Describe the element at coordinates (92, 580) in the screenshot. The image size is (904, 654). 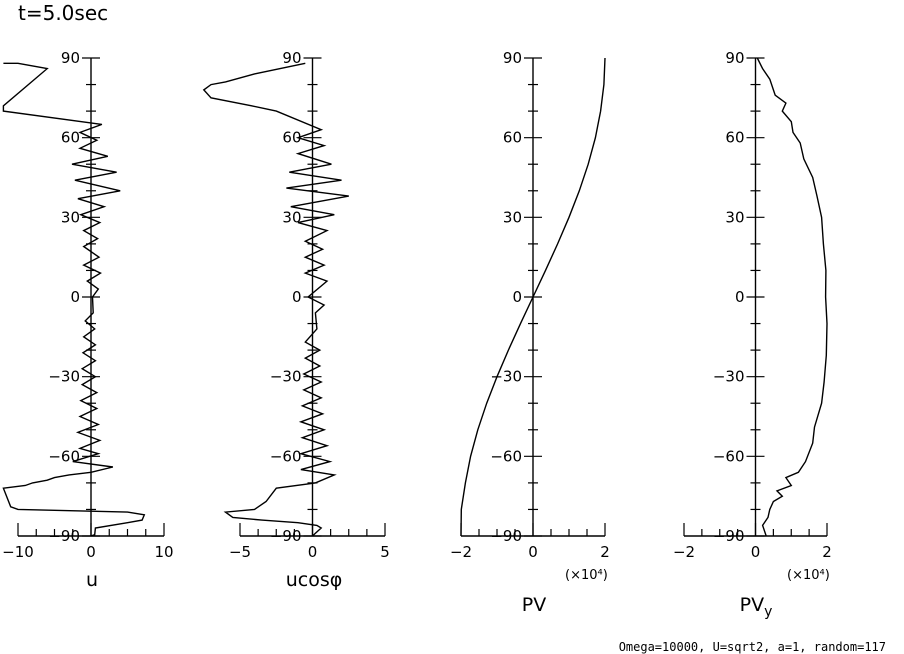
I see `x-axis-label: u` at that location.